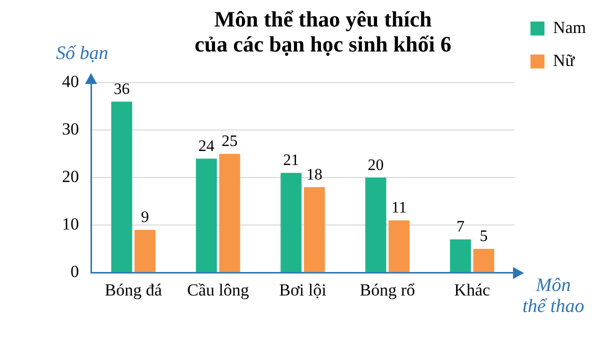 The height and width of the screenshot is (349, 604). Describe the element at coordinates (553, 295) in the screenshot. I see `x-axis-title: Môn thể thao` at that location.